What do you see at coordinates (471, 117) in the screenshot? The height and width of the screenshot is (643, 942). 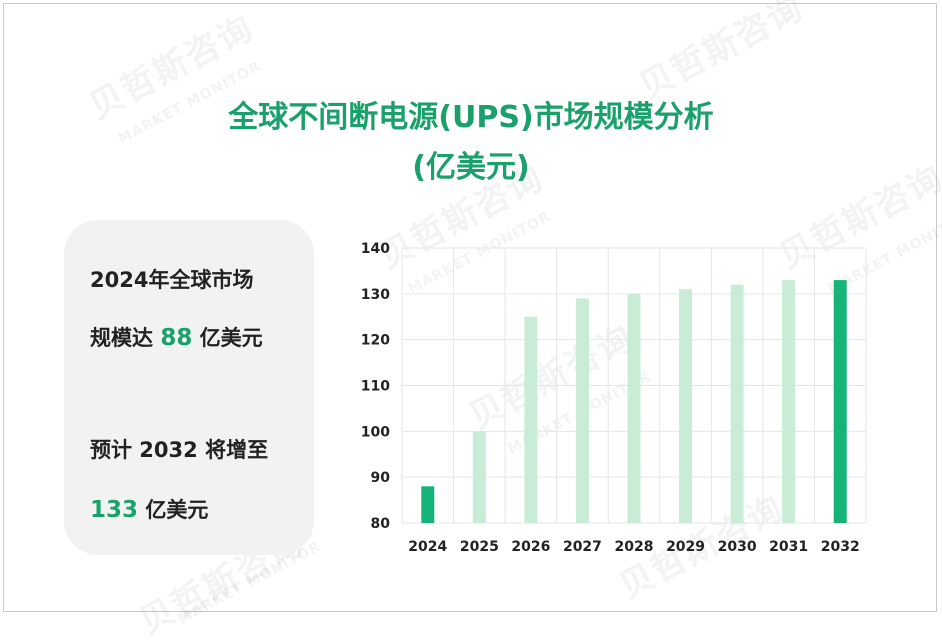 I see `chart-title-line1: 全球不间断电源(UPS)市场规模分析` at bounding box center [471, 117].